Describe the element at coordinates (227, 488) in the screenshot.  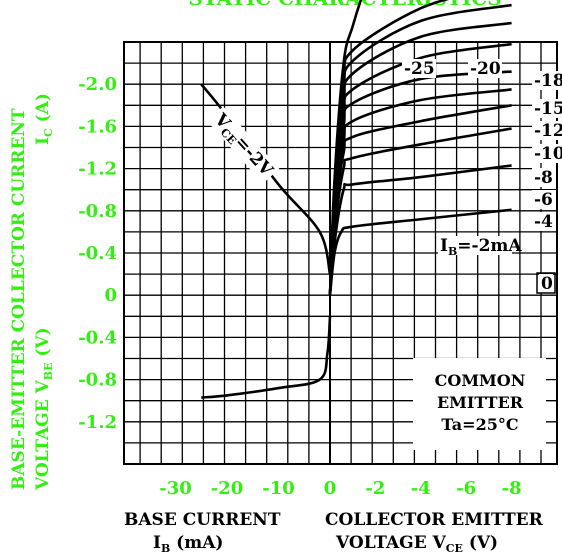
I see `x-tick-label-ib: -20` at that location.